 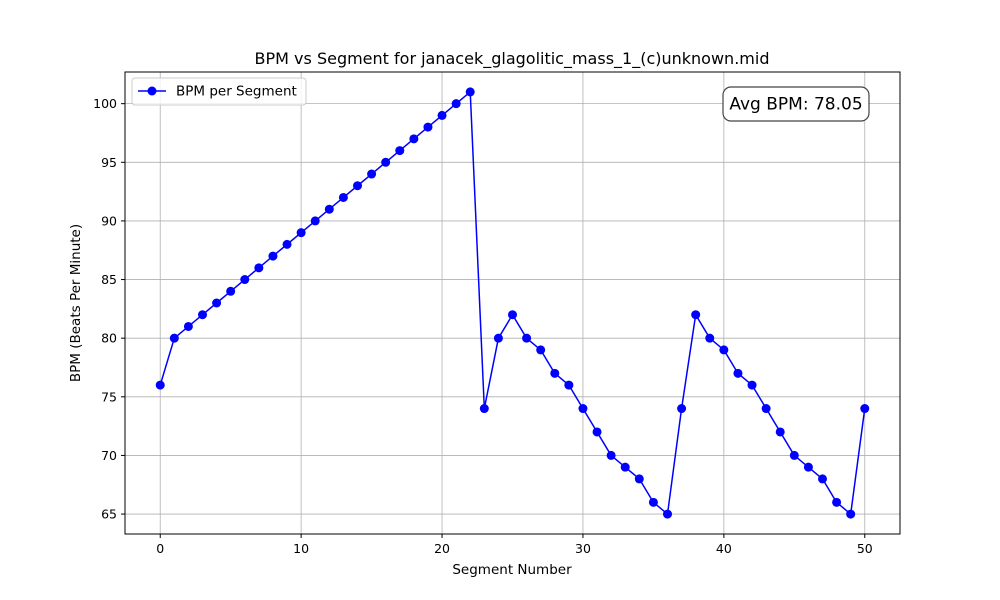 What do you see at coordinates (109, 220) in the screenshot?
I see `y-tick-label: 90` at bounding box center [109, 220].